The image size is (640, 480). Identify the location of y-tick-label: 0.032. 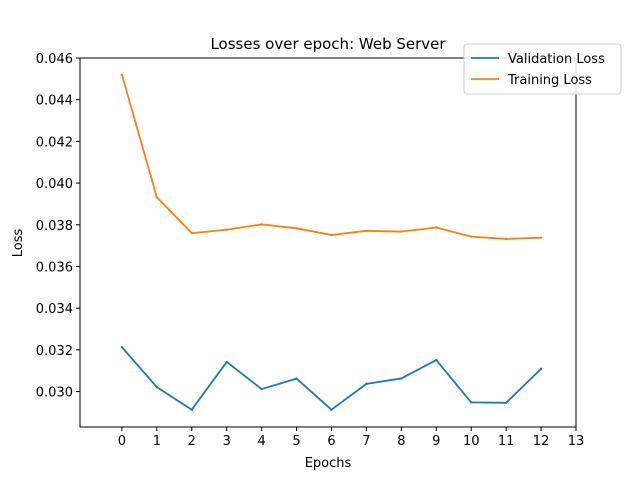
(54, 351).